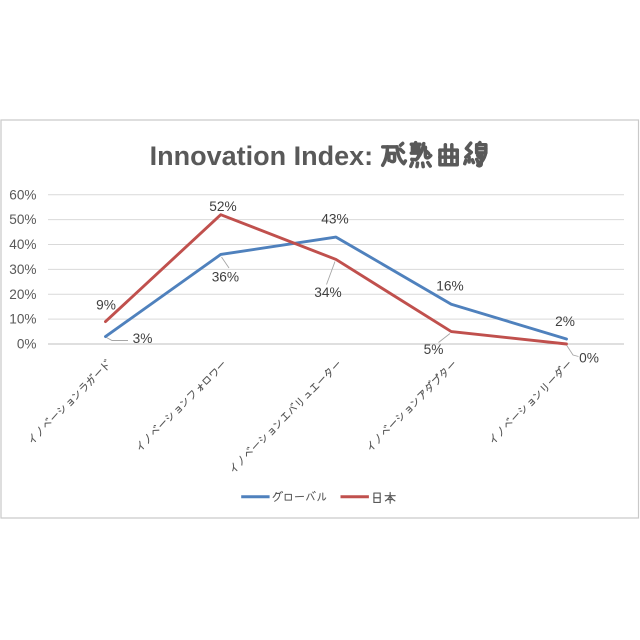 The height and width of the screenshot is (640, 640). I want to click on svg-text: 2%, so click(565, 321).